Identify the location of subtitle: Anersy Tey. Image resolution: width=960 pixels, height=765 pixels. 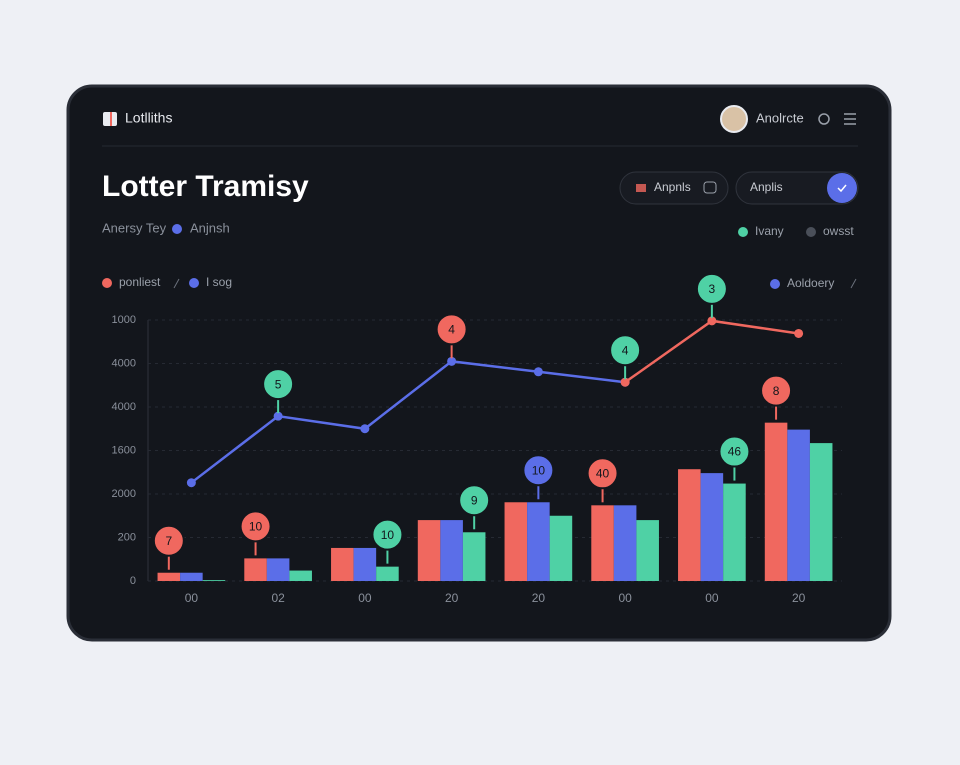
(134, 227).